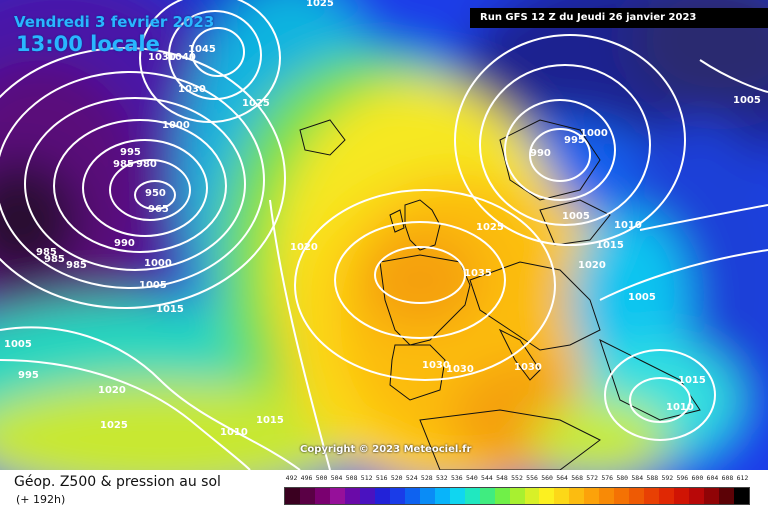  What do you see at coordinates (532, 478) in the screenshot?
I see `scale-label: 556` at bounding box center [532, 478].